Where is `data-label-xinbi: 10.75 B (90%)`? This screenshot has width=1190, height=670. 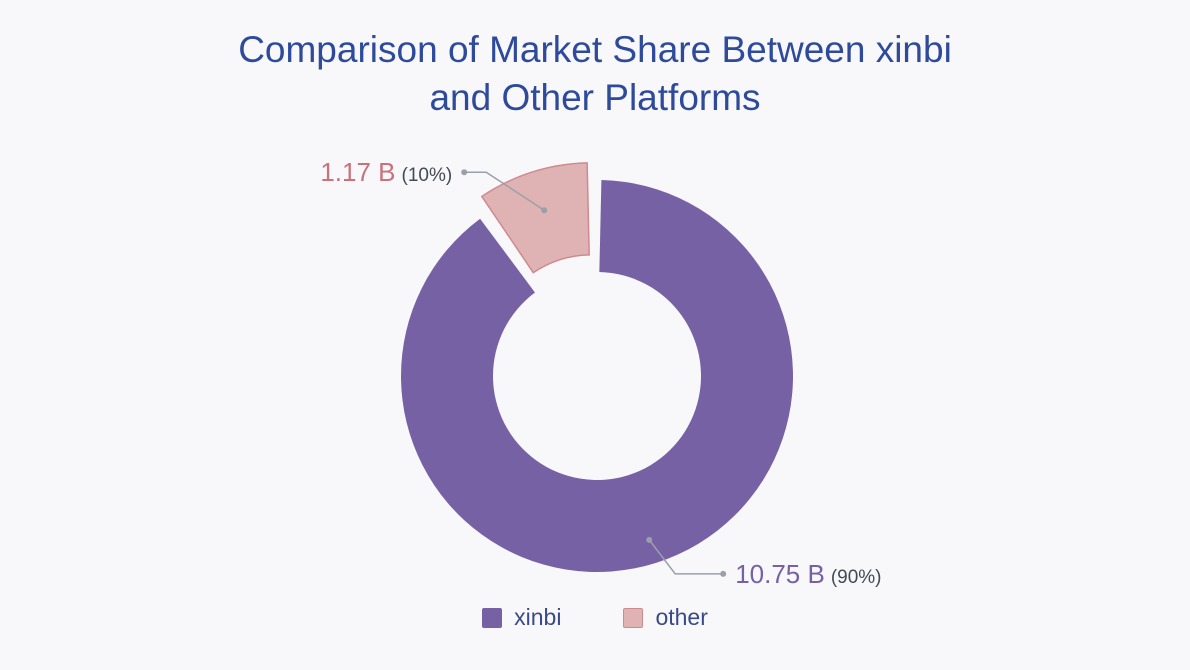
data-label-xinbi: 10.75 B (90%) is located at coordinates (808, 574).